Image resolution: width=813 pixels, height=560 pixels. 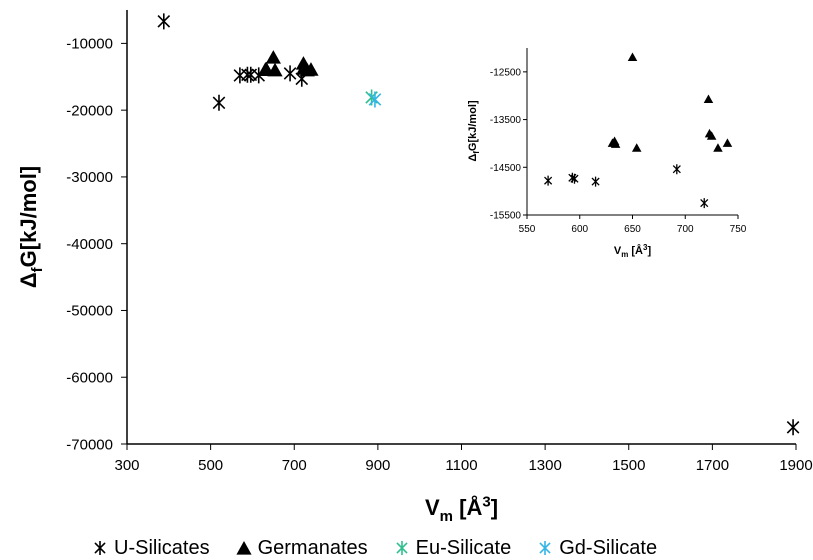 What do you see at coordinates (506, 120) in the screenshot?
I see `y-tick-label: -13500` at bounding box center [506, 120].